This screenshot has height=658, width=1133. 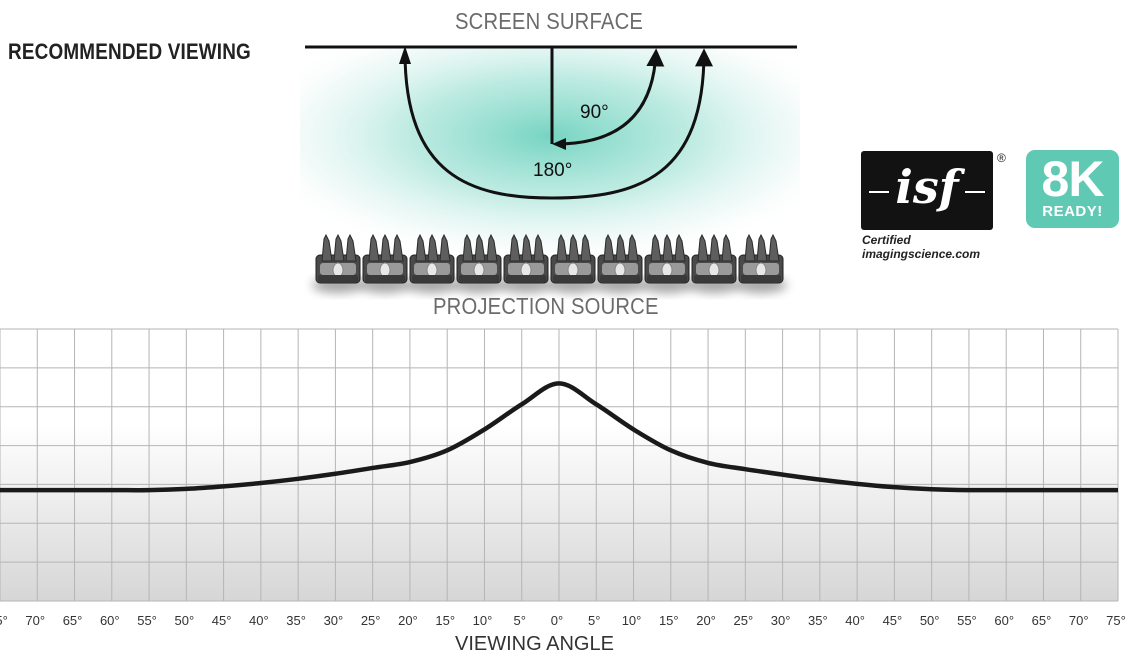 I want to click on angle-180-label: 180°, so click(x=553, y=170).